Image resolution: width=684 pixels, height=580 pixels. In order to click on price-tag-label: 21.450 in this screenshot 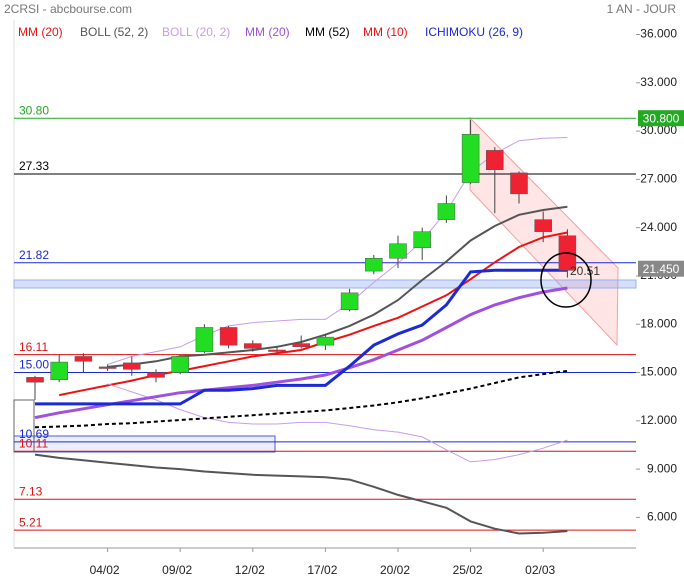, I will do `click(661, 269)`.